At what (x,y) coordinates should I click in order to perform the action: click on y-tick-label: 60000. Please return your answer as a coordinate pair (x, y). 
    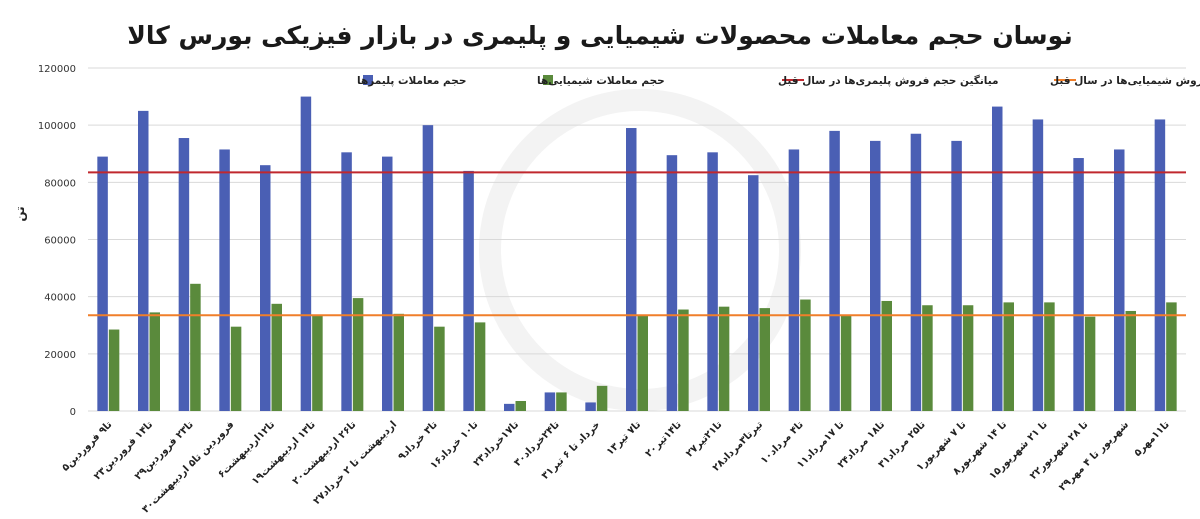
    Looking at the image, I should click on (60, 241).